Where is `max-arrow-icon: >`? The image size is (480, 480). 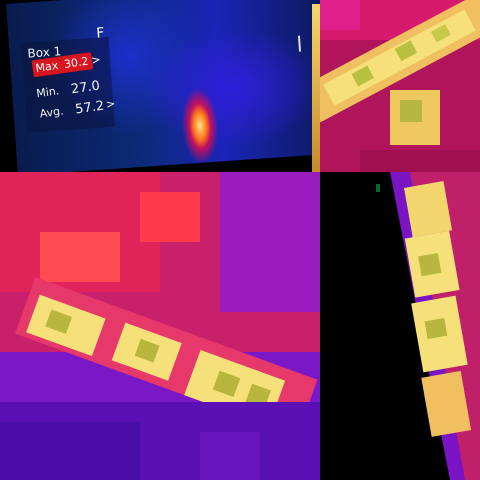 max-arrow-icon: > is located at coordinates (96, 60).